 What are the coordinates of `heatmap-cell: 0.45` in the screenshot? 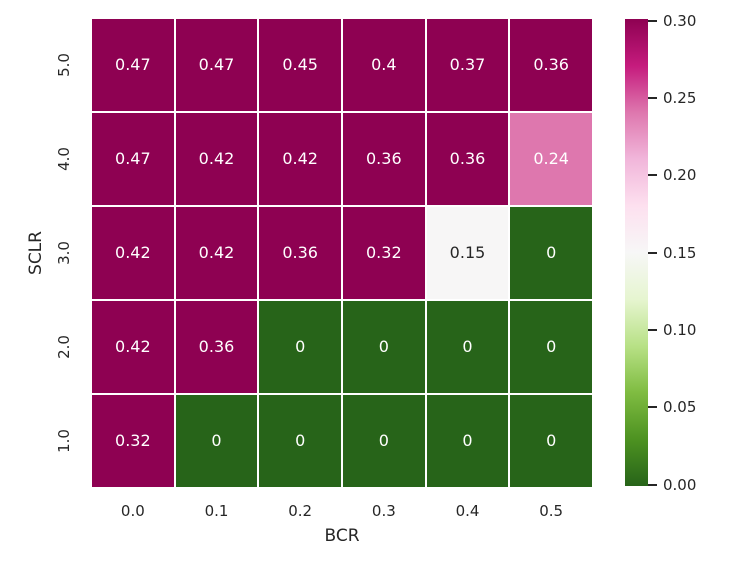 It's located at (300, 65).